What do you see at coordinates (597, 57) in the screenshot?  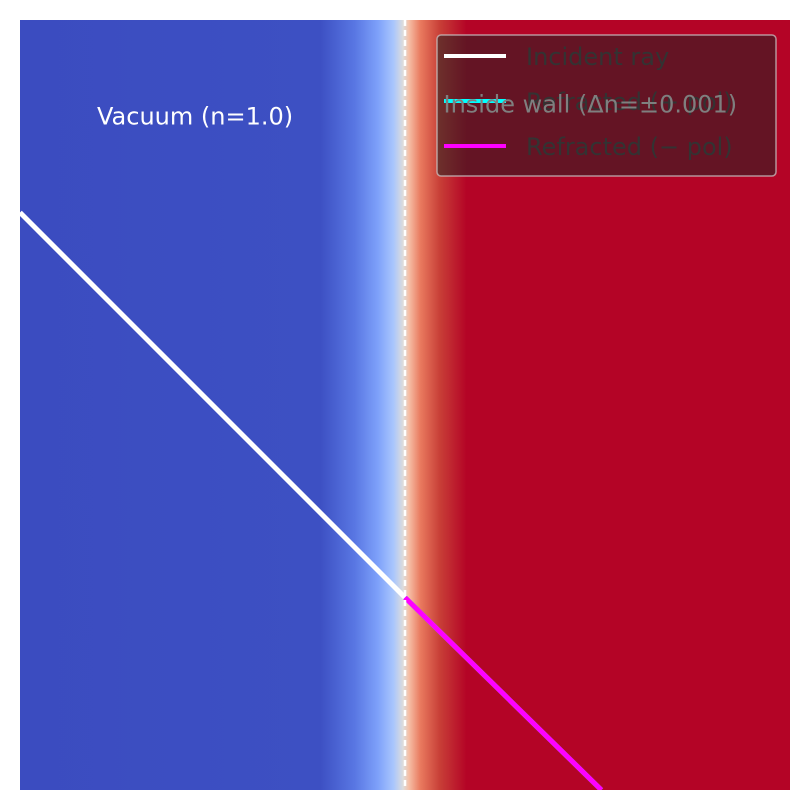 I see `legend-label-incident: Incident ray` at bounding box center [597, 57].